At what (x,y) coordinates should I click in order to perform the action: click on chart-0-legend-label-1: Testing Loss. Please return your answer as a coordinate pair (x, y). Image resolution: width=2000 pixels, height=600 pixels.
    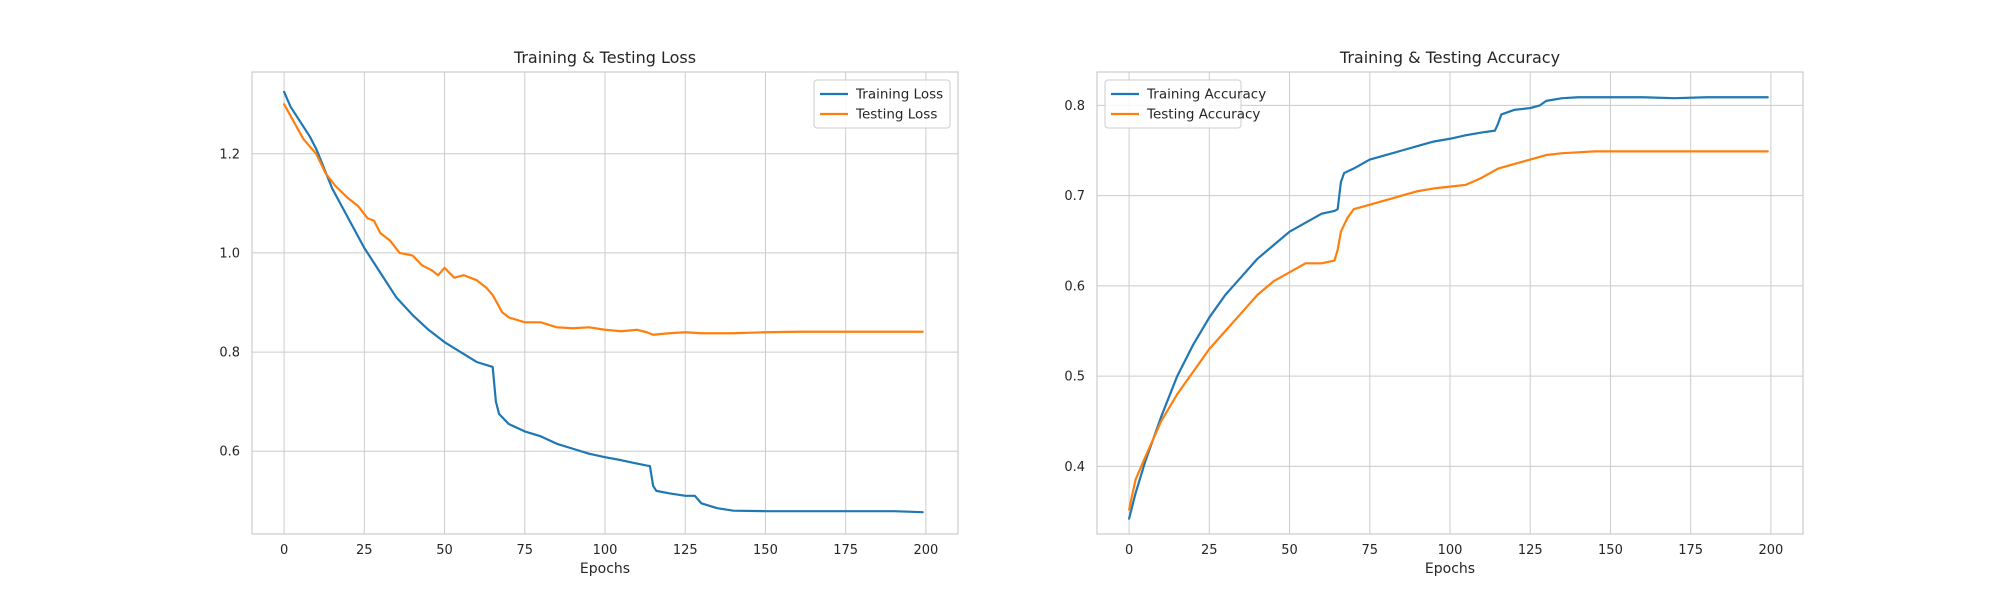
    Looking at the image, I should click on (896, 115).